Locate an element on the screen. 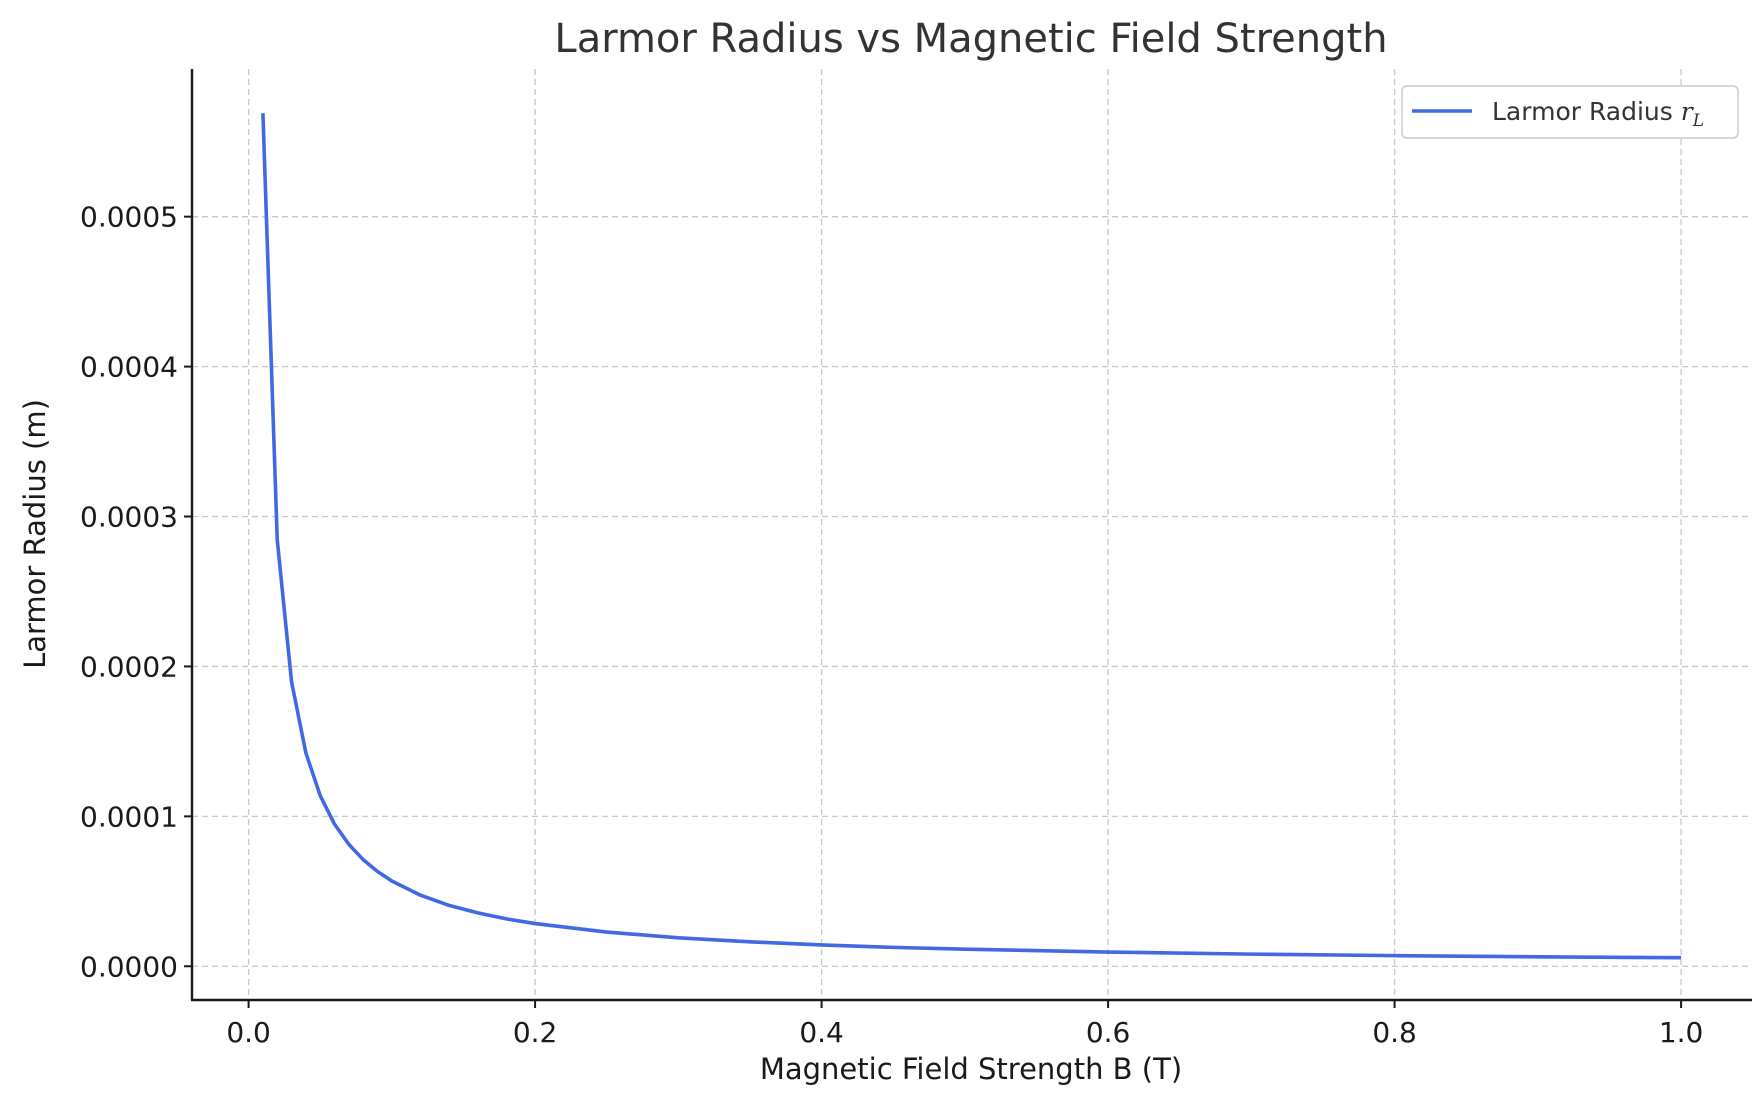 The height and width of the screenshot is (1101, 1760). legend-entry-symbol: r is located at coordinates (1688, 111).